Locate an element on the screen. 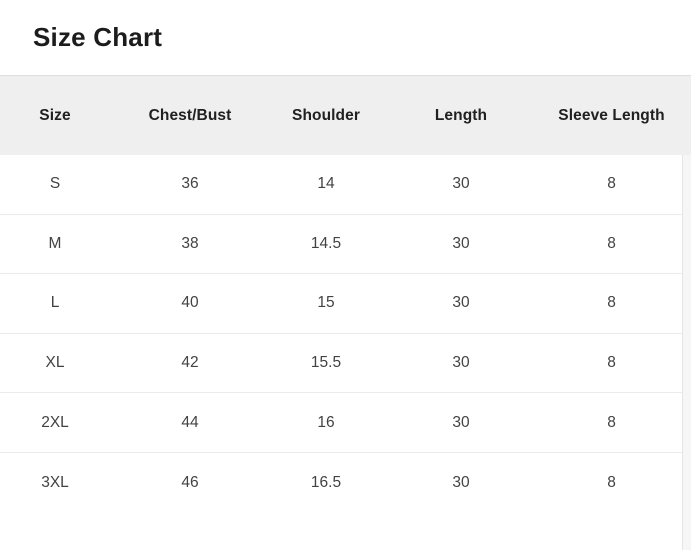 The height and width of the screenshot is (550, 691). cell-shoulder: 14.5 is located at coordinates (326, 243).